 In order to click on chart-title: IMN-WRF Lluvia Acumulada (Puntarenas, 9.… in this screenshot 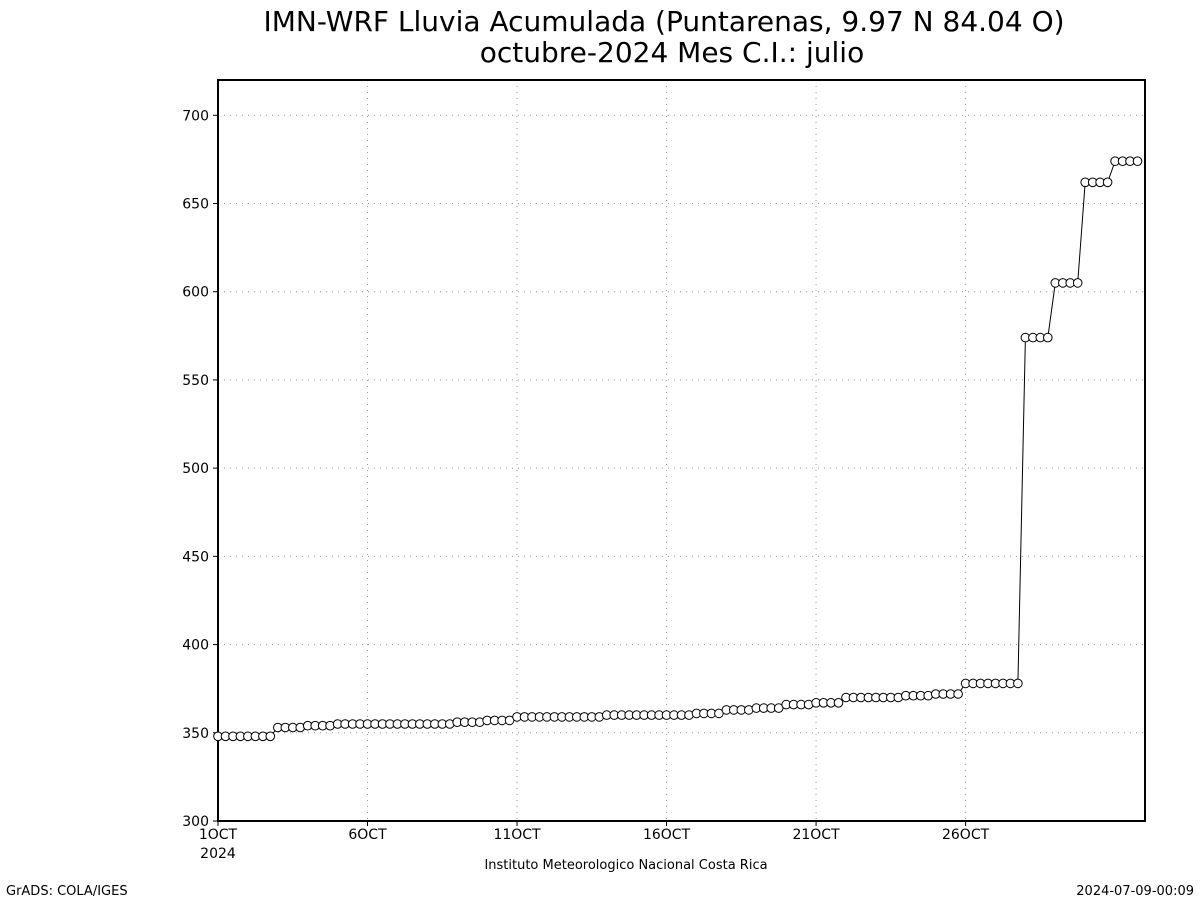, I will do `click(663, 21)`.